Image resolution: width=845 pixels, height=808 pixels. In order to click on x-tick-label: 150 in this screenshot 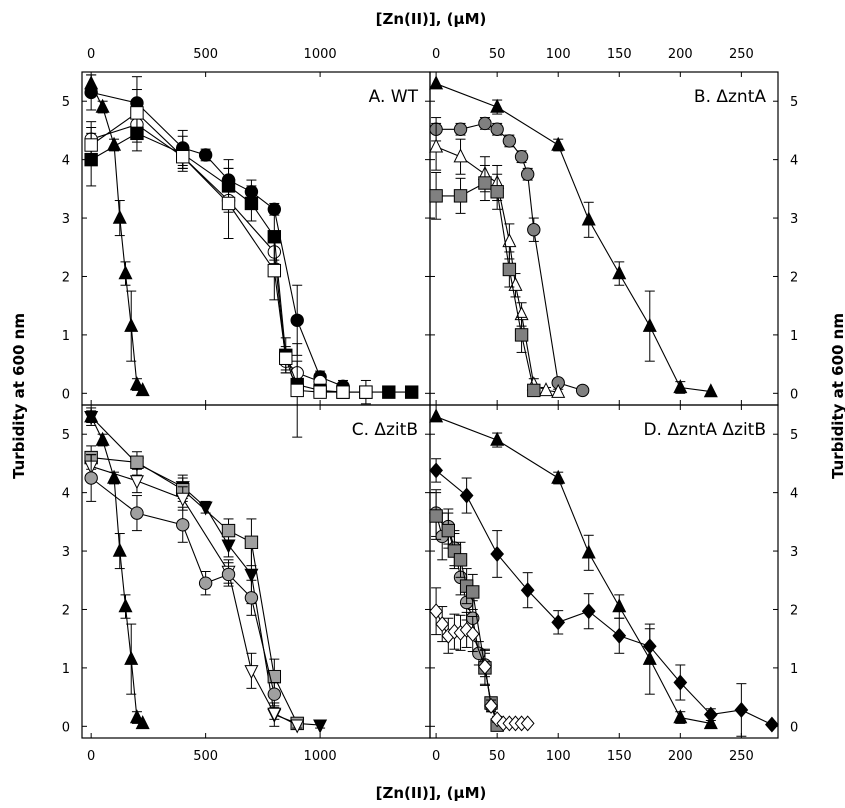, I will do `click(619, 756)`.